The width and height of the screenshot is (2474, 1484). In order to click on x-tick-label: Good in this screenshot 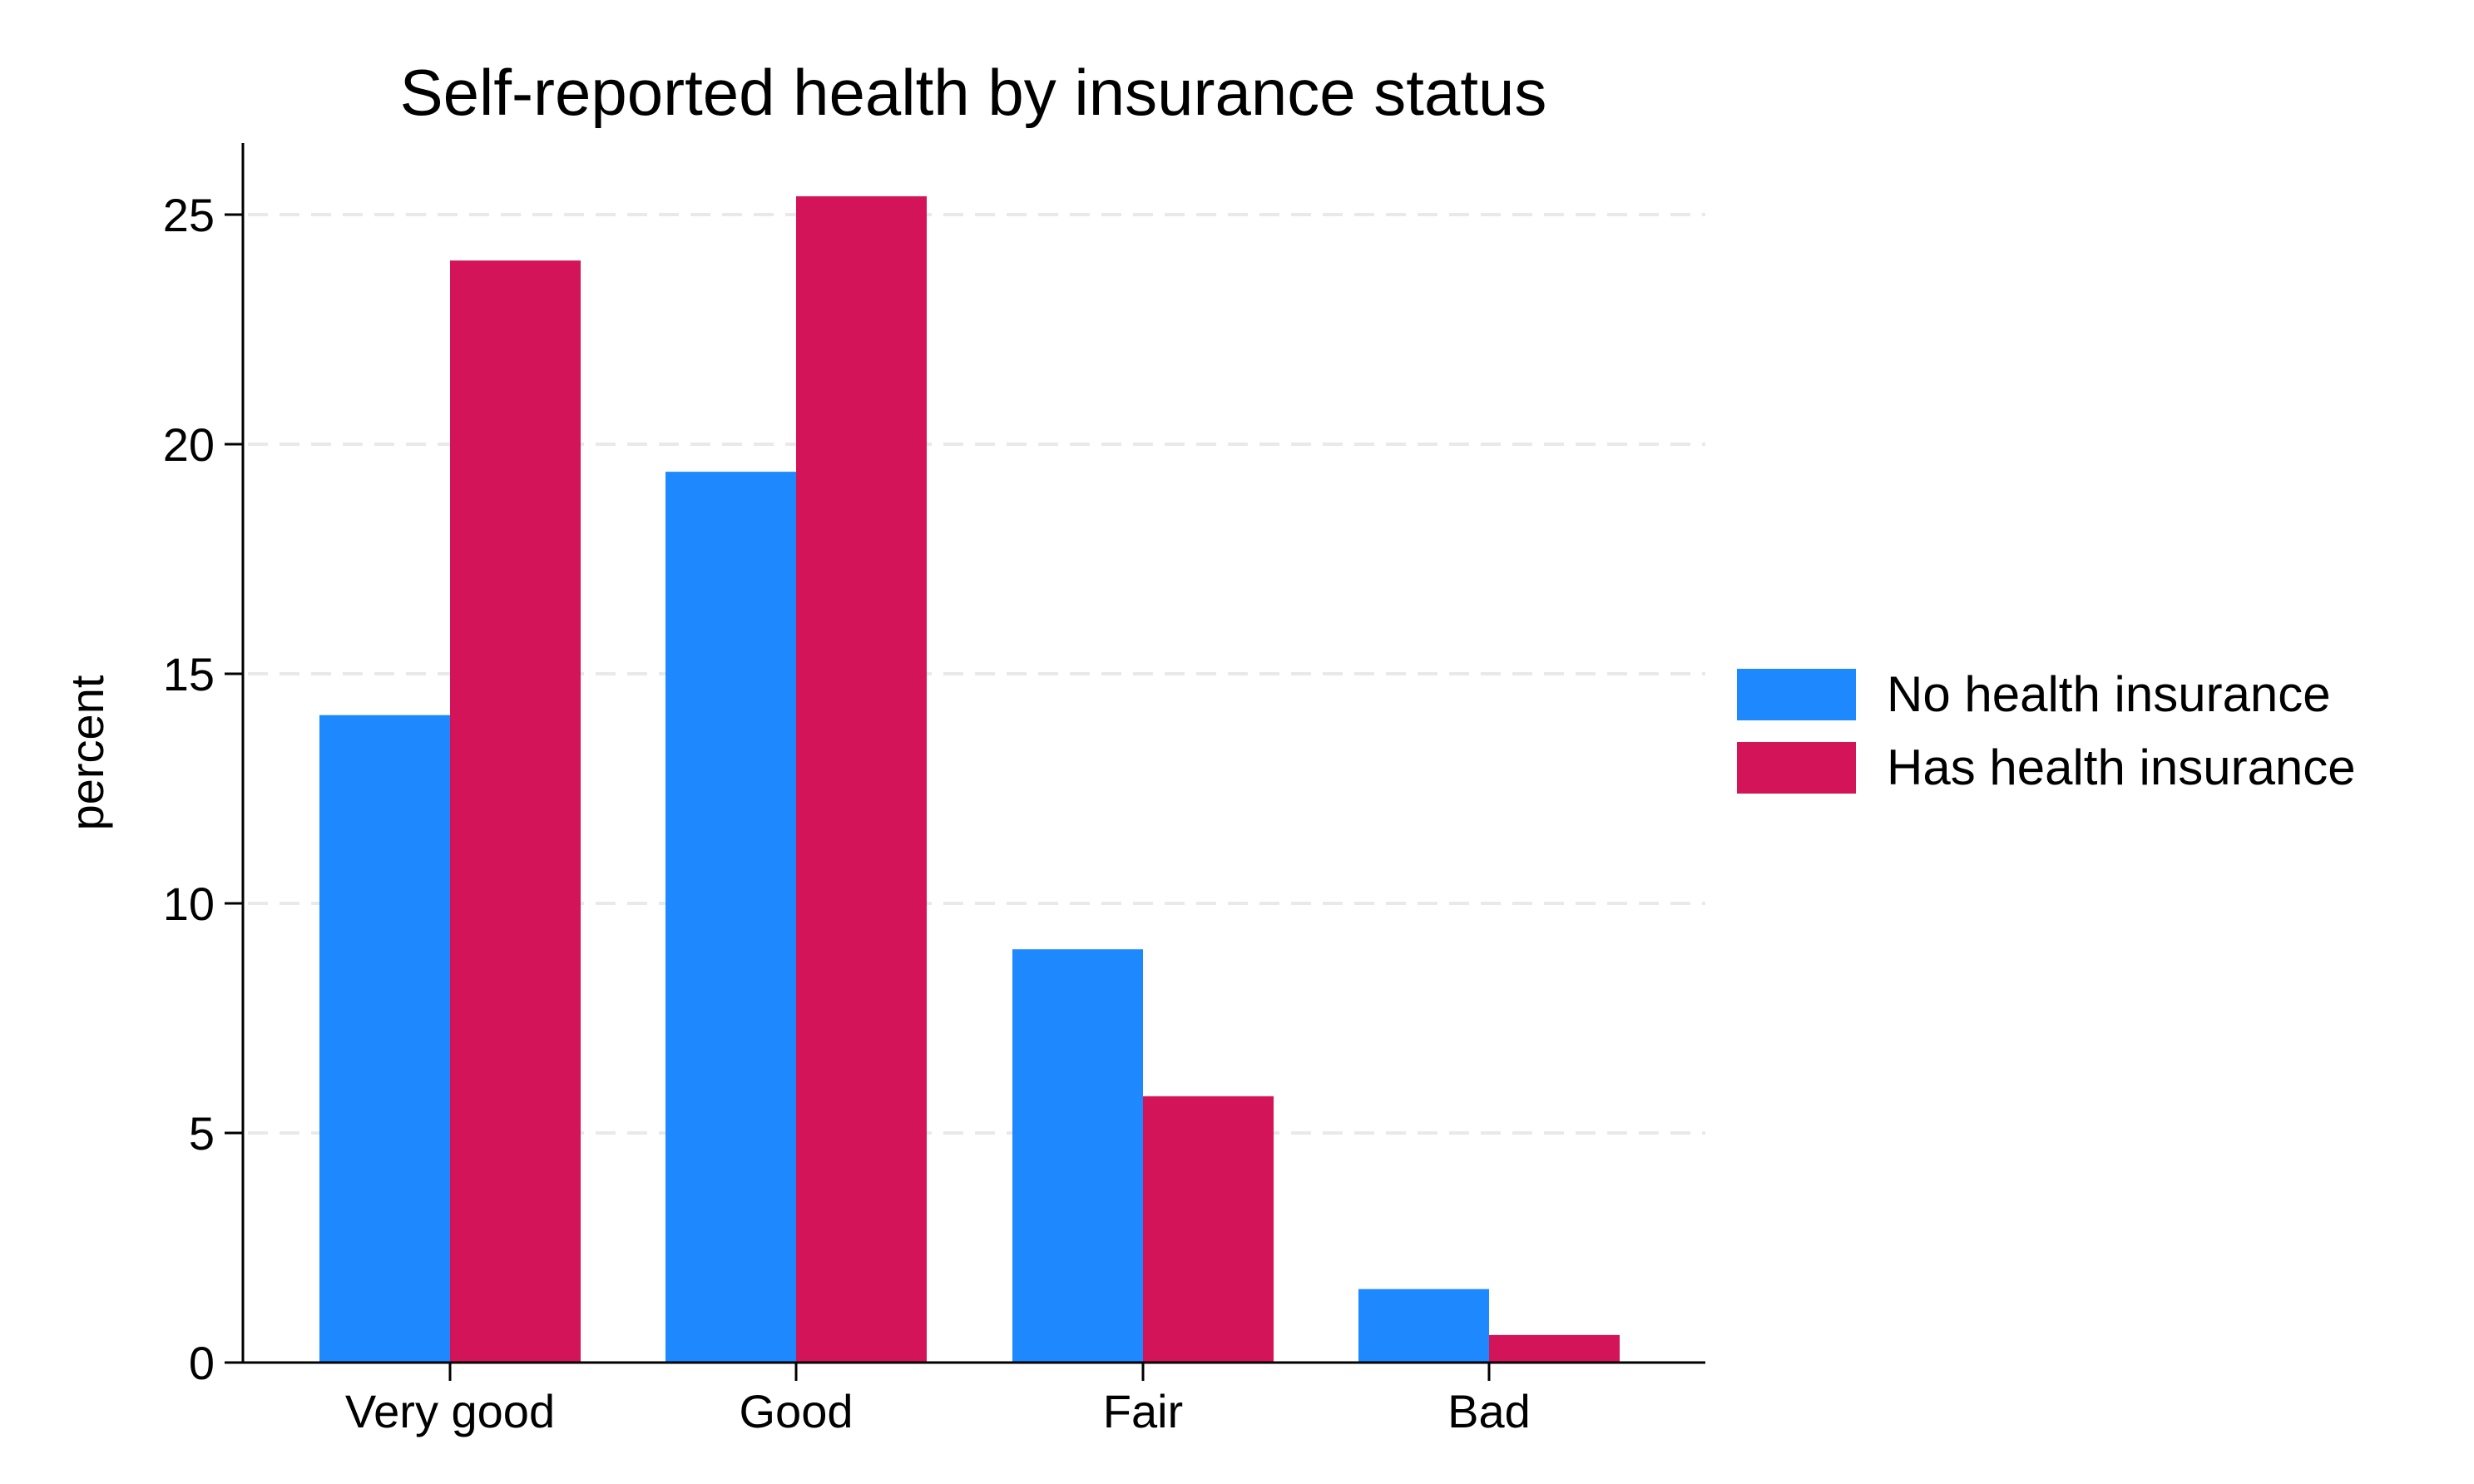, I will do `click(797, 1411)`.